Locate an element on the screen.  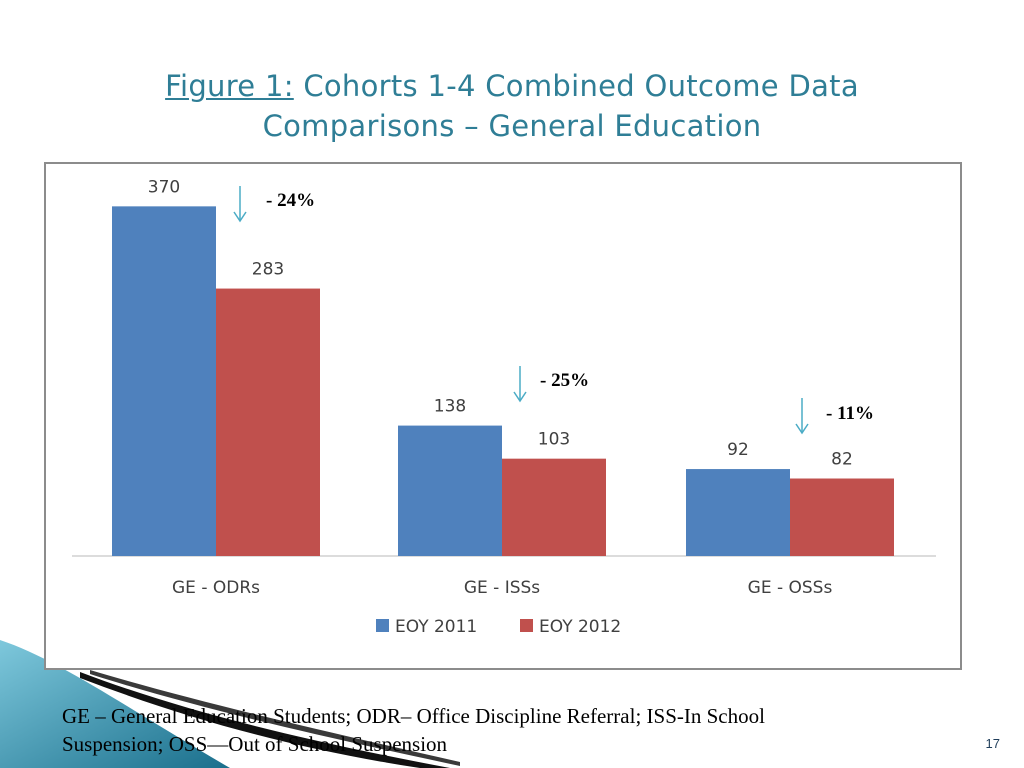
decorative-swoosh is located at coordinates (230, 704).